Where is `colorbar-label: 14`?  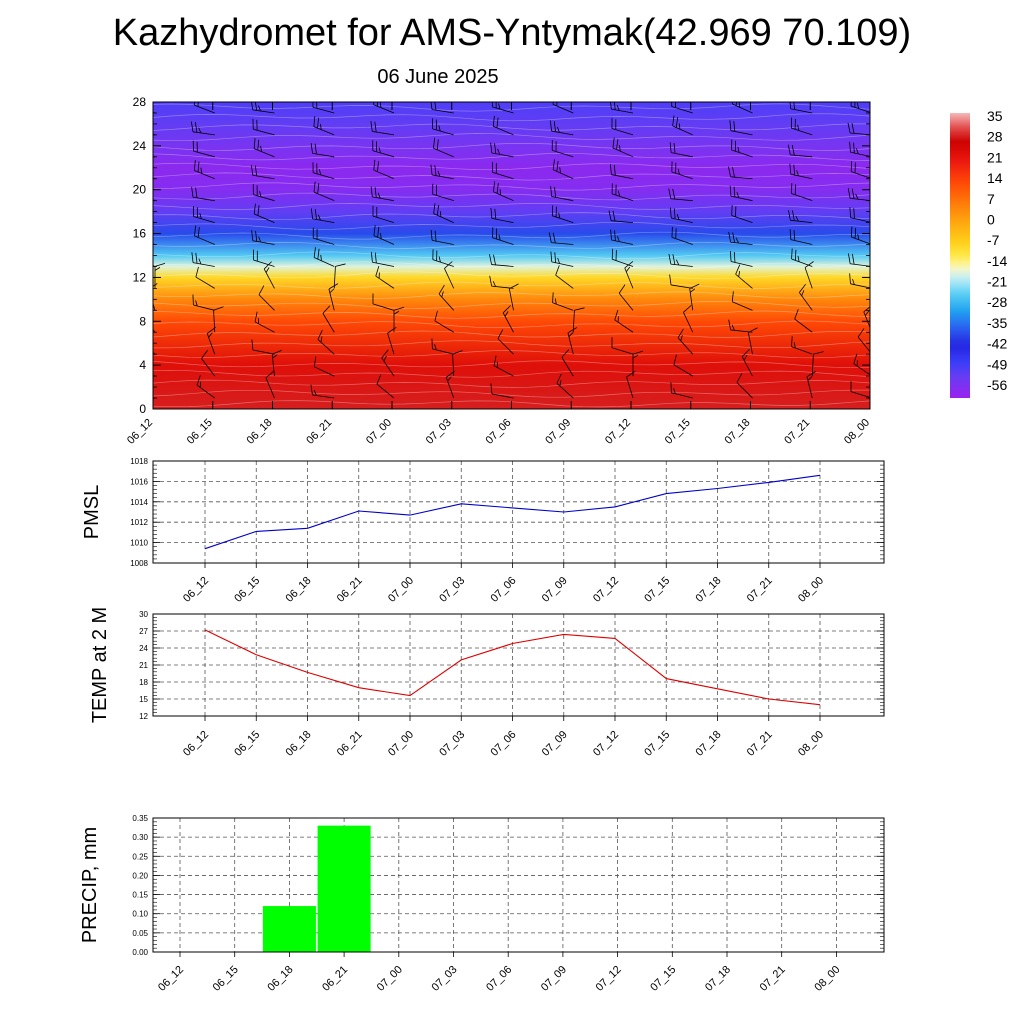
colorbar-label: 14 is located at coordinates (995, 178).